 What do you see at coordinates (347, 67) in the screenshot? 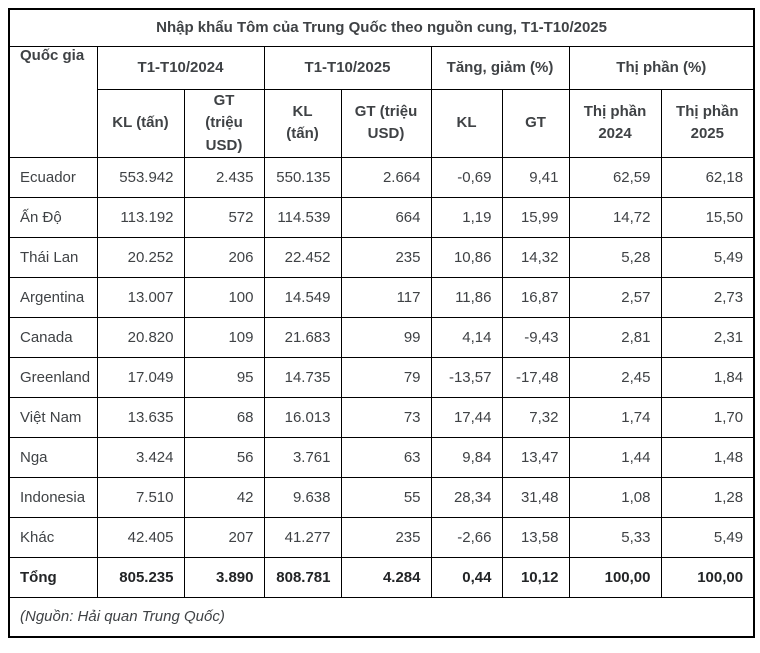
I see `header-period-2025: T1-T10/2025` at bounding box center [347, 67].